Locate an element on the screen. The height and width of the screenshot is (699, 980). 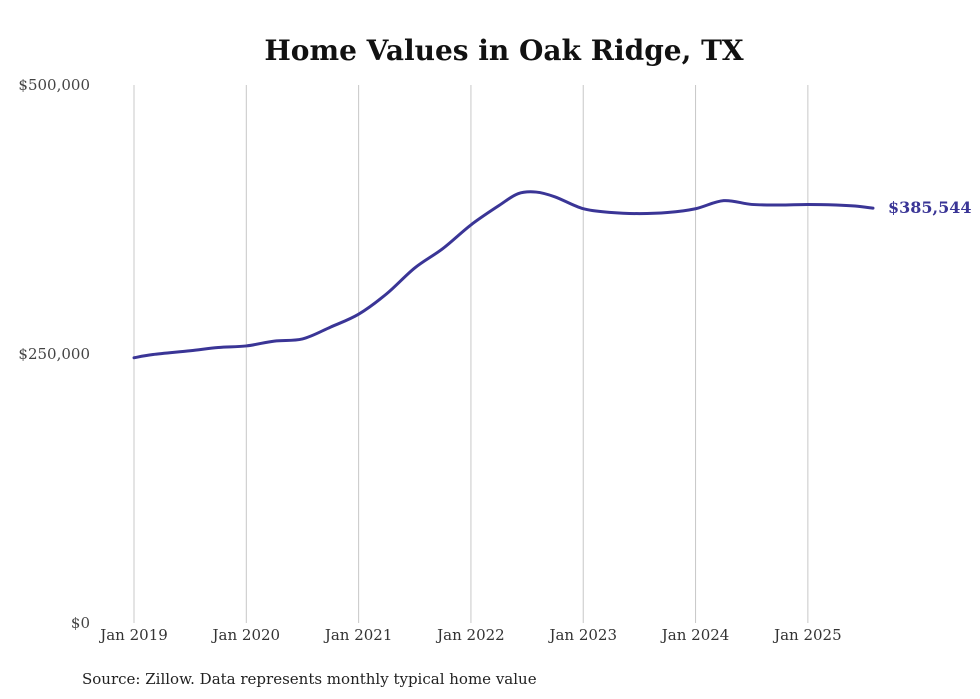
x-tick-label: Jan 2019 is located at coordinates (133, 635).